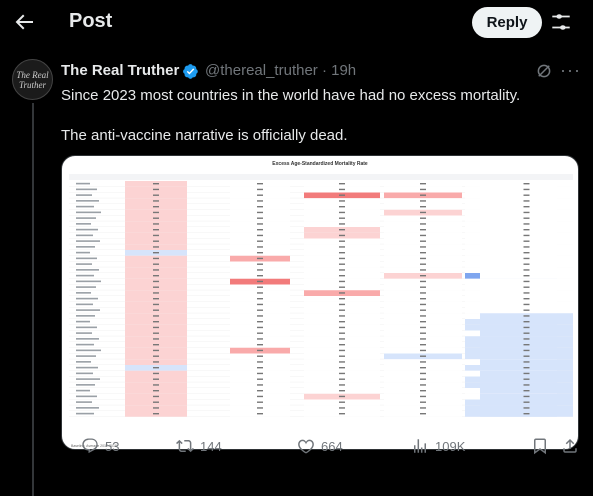 This screenshot has height=496, width=593. Describe the element at coordinates (570, 446) in the screenshot. I see `share-icon` at that location.